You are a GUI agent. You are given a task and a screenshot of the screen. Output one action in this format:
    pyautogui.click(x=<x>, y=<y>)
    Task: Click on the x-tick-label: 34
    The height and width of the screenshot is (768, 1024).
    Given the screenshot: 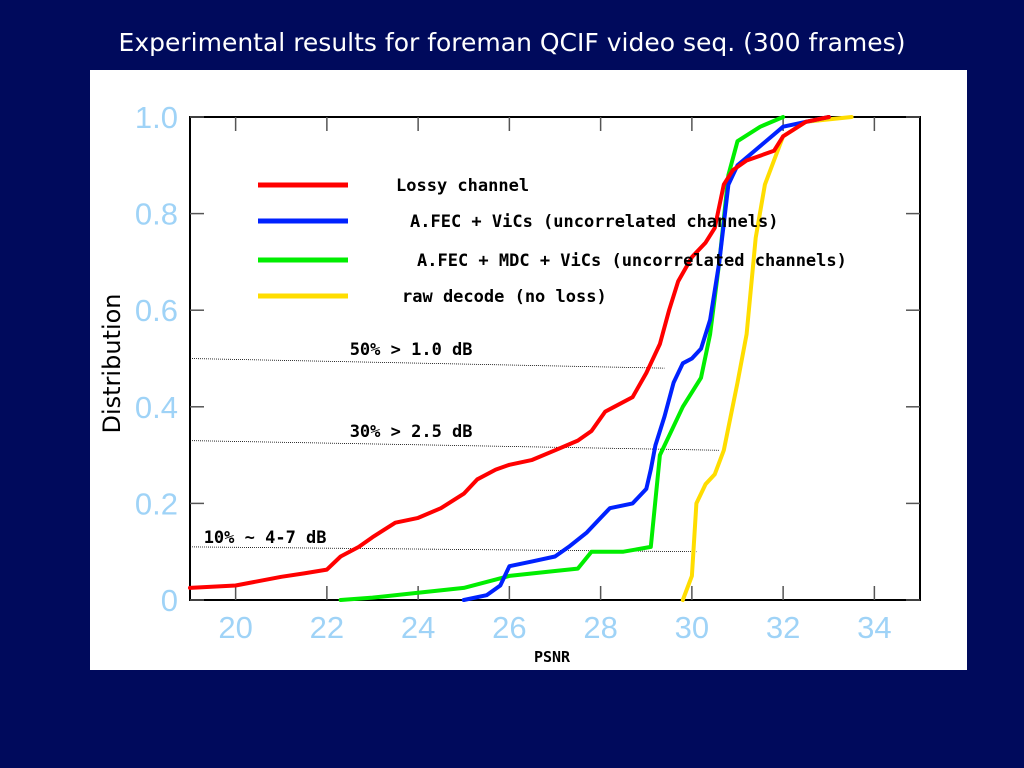 What is the action you would take?
    pyautogui.click(x=874, y=627)
    